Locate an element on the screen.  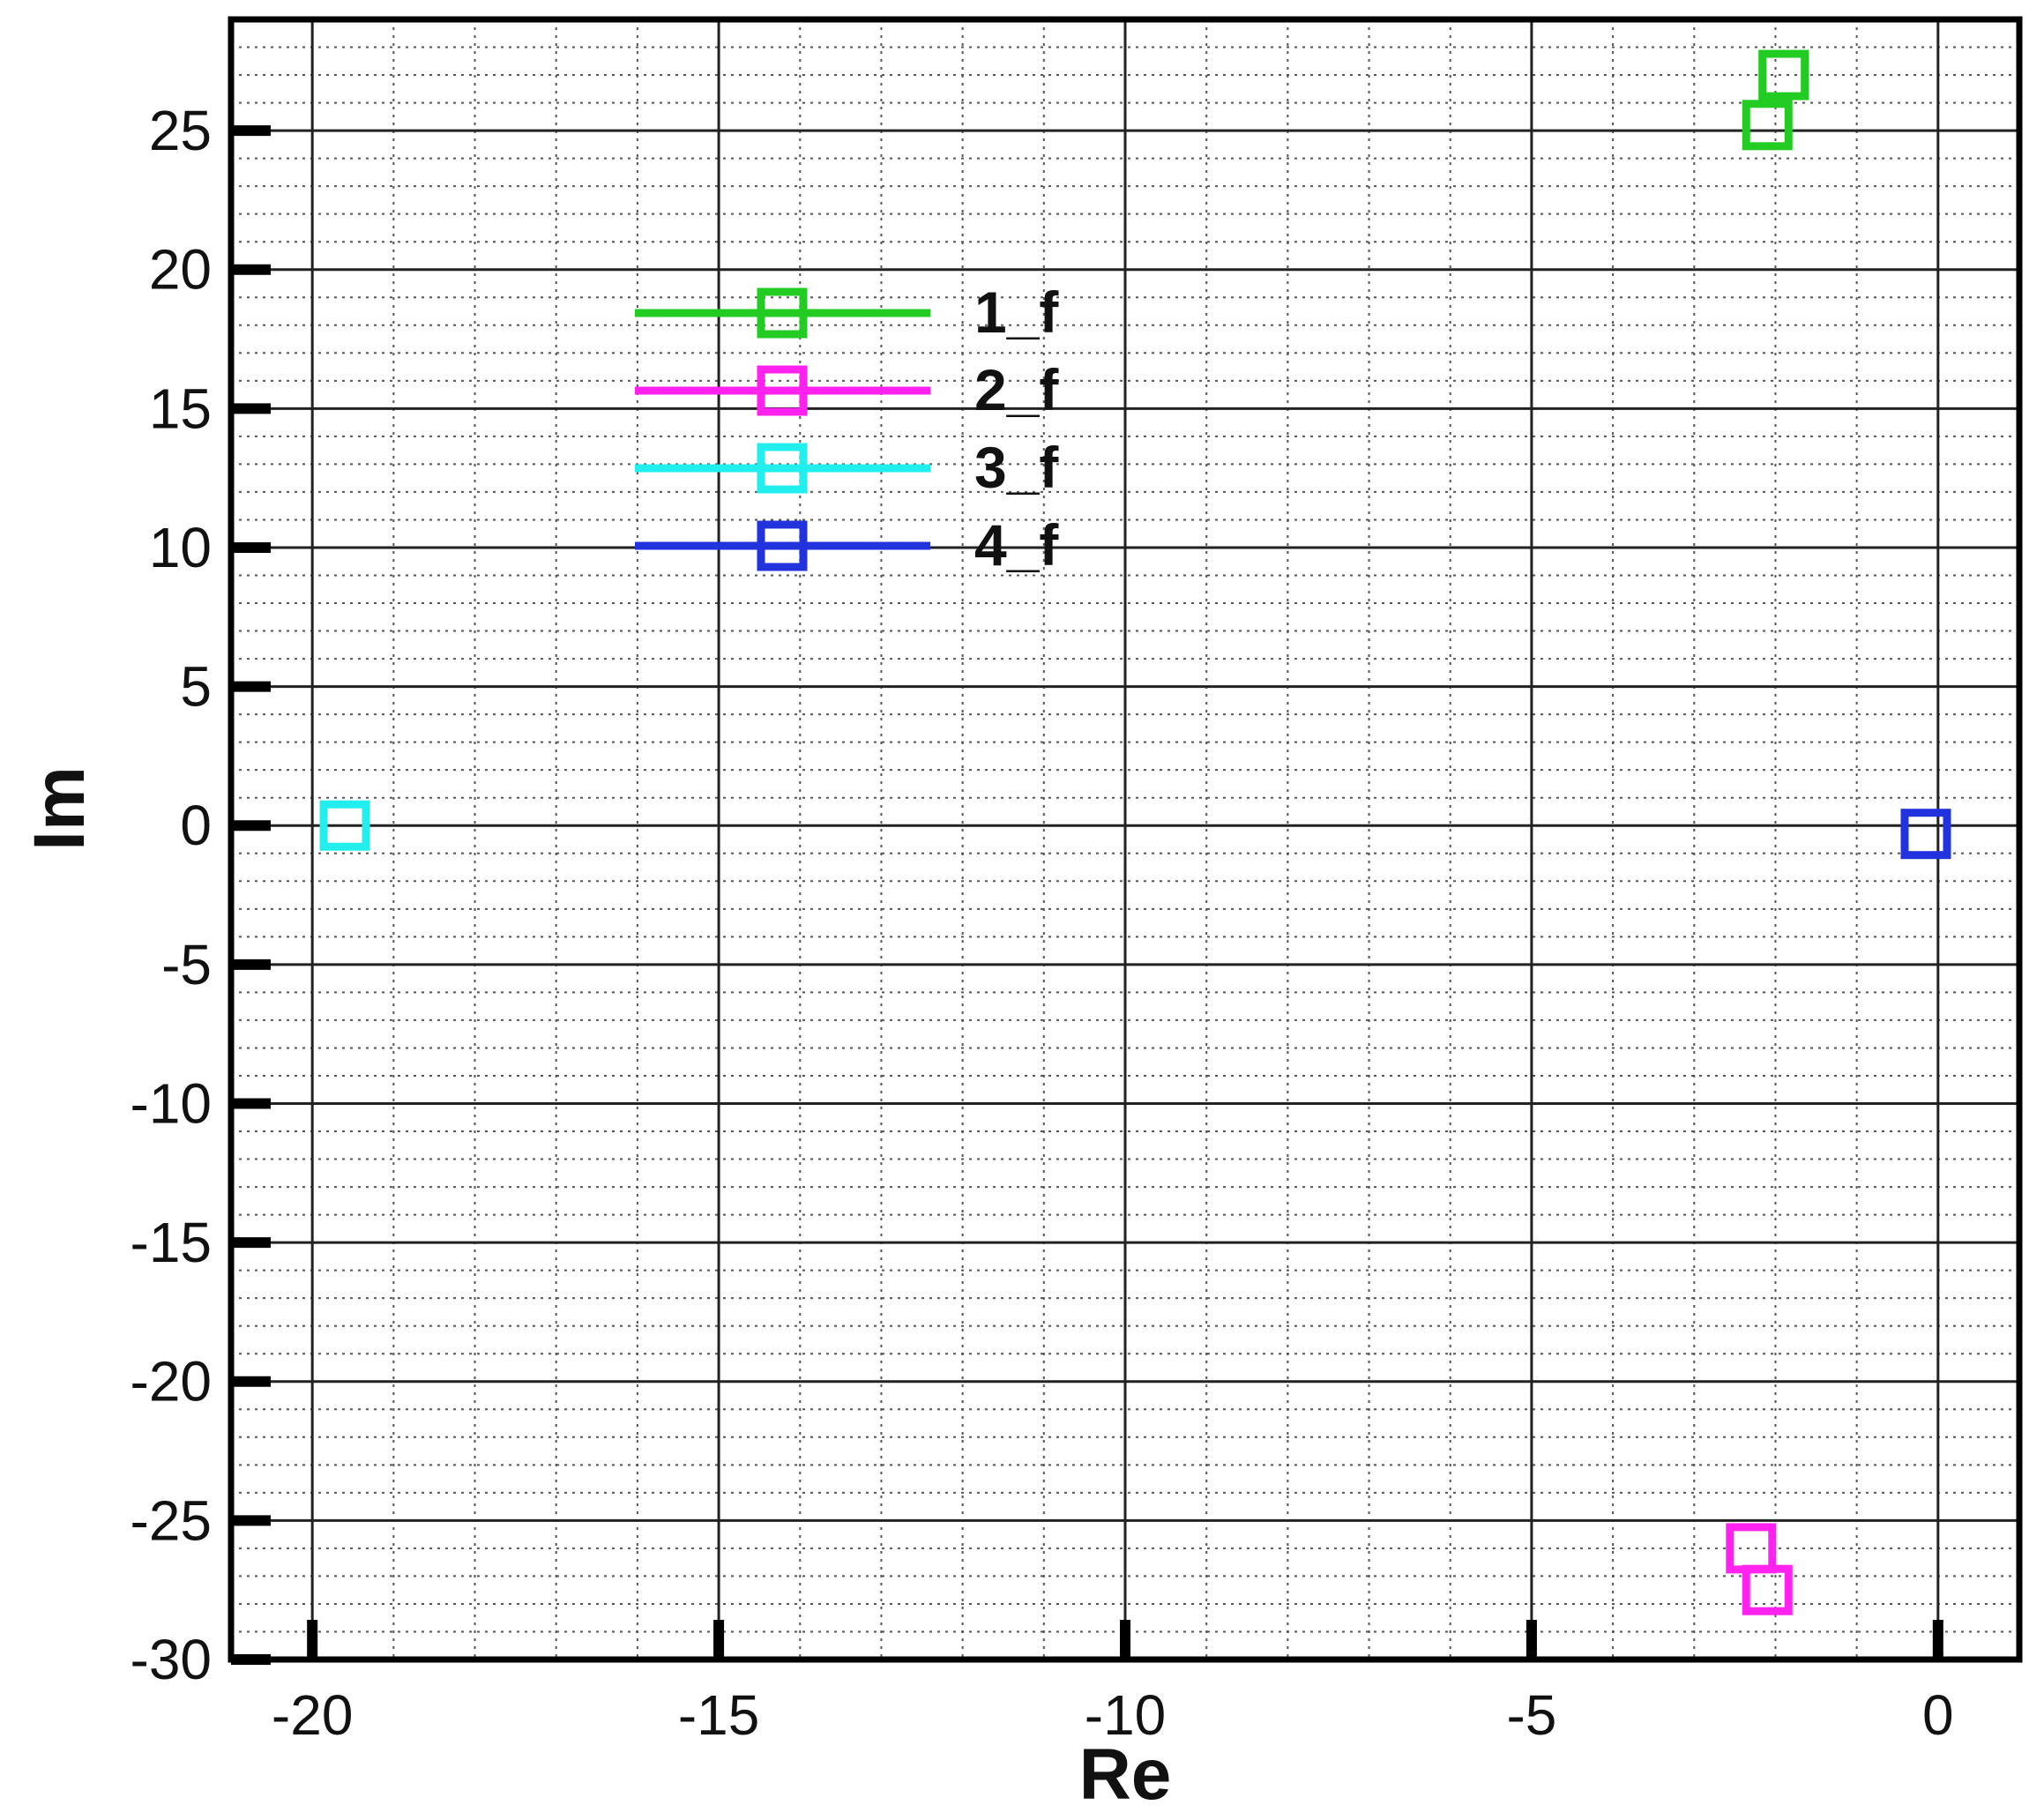
y-axis-title: Im is located at coordinates (59, 808).